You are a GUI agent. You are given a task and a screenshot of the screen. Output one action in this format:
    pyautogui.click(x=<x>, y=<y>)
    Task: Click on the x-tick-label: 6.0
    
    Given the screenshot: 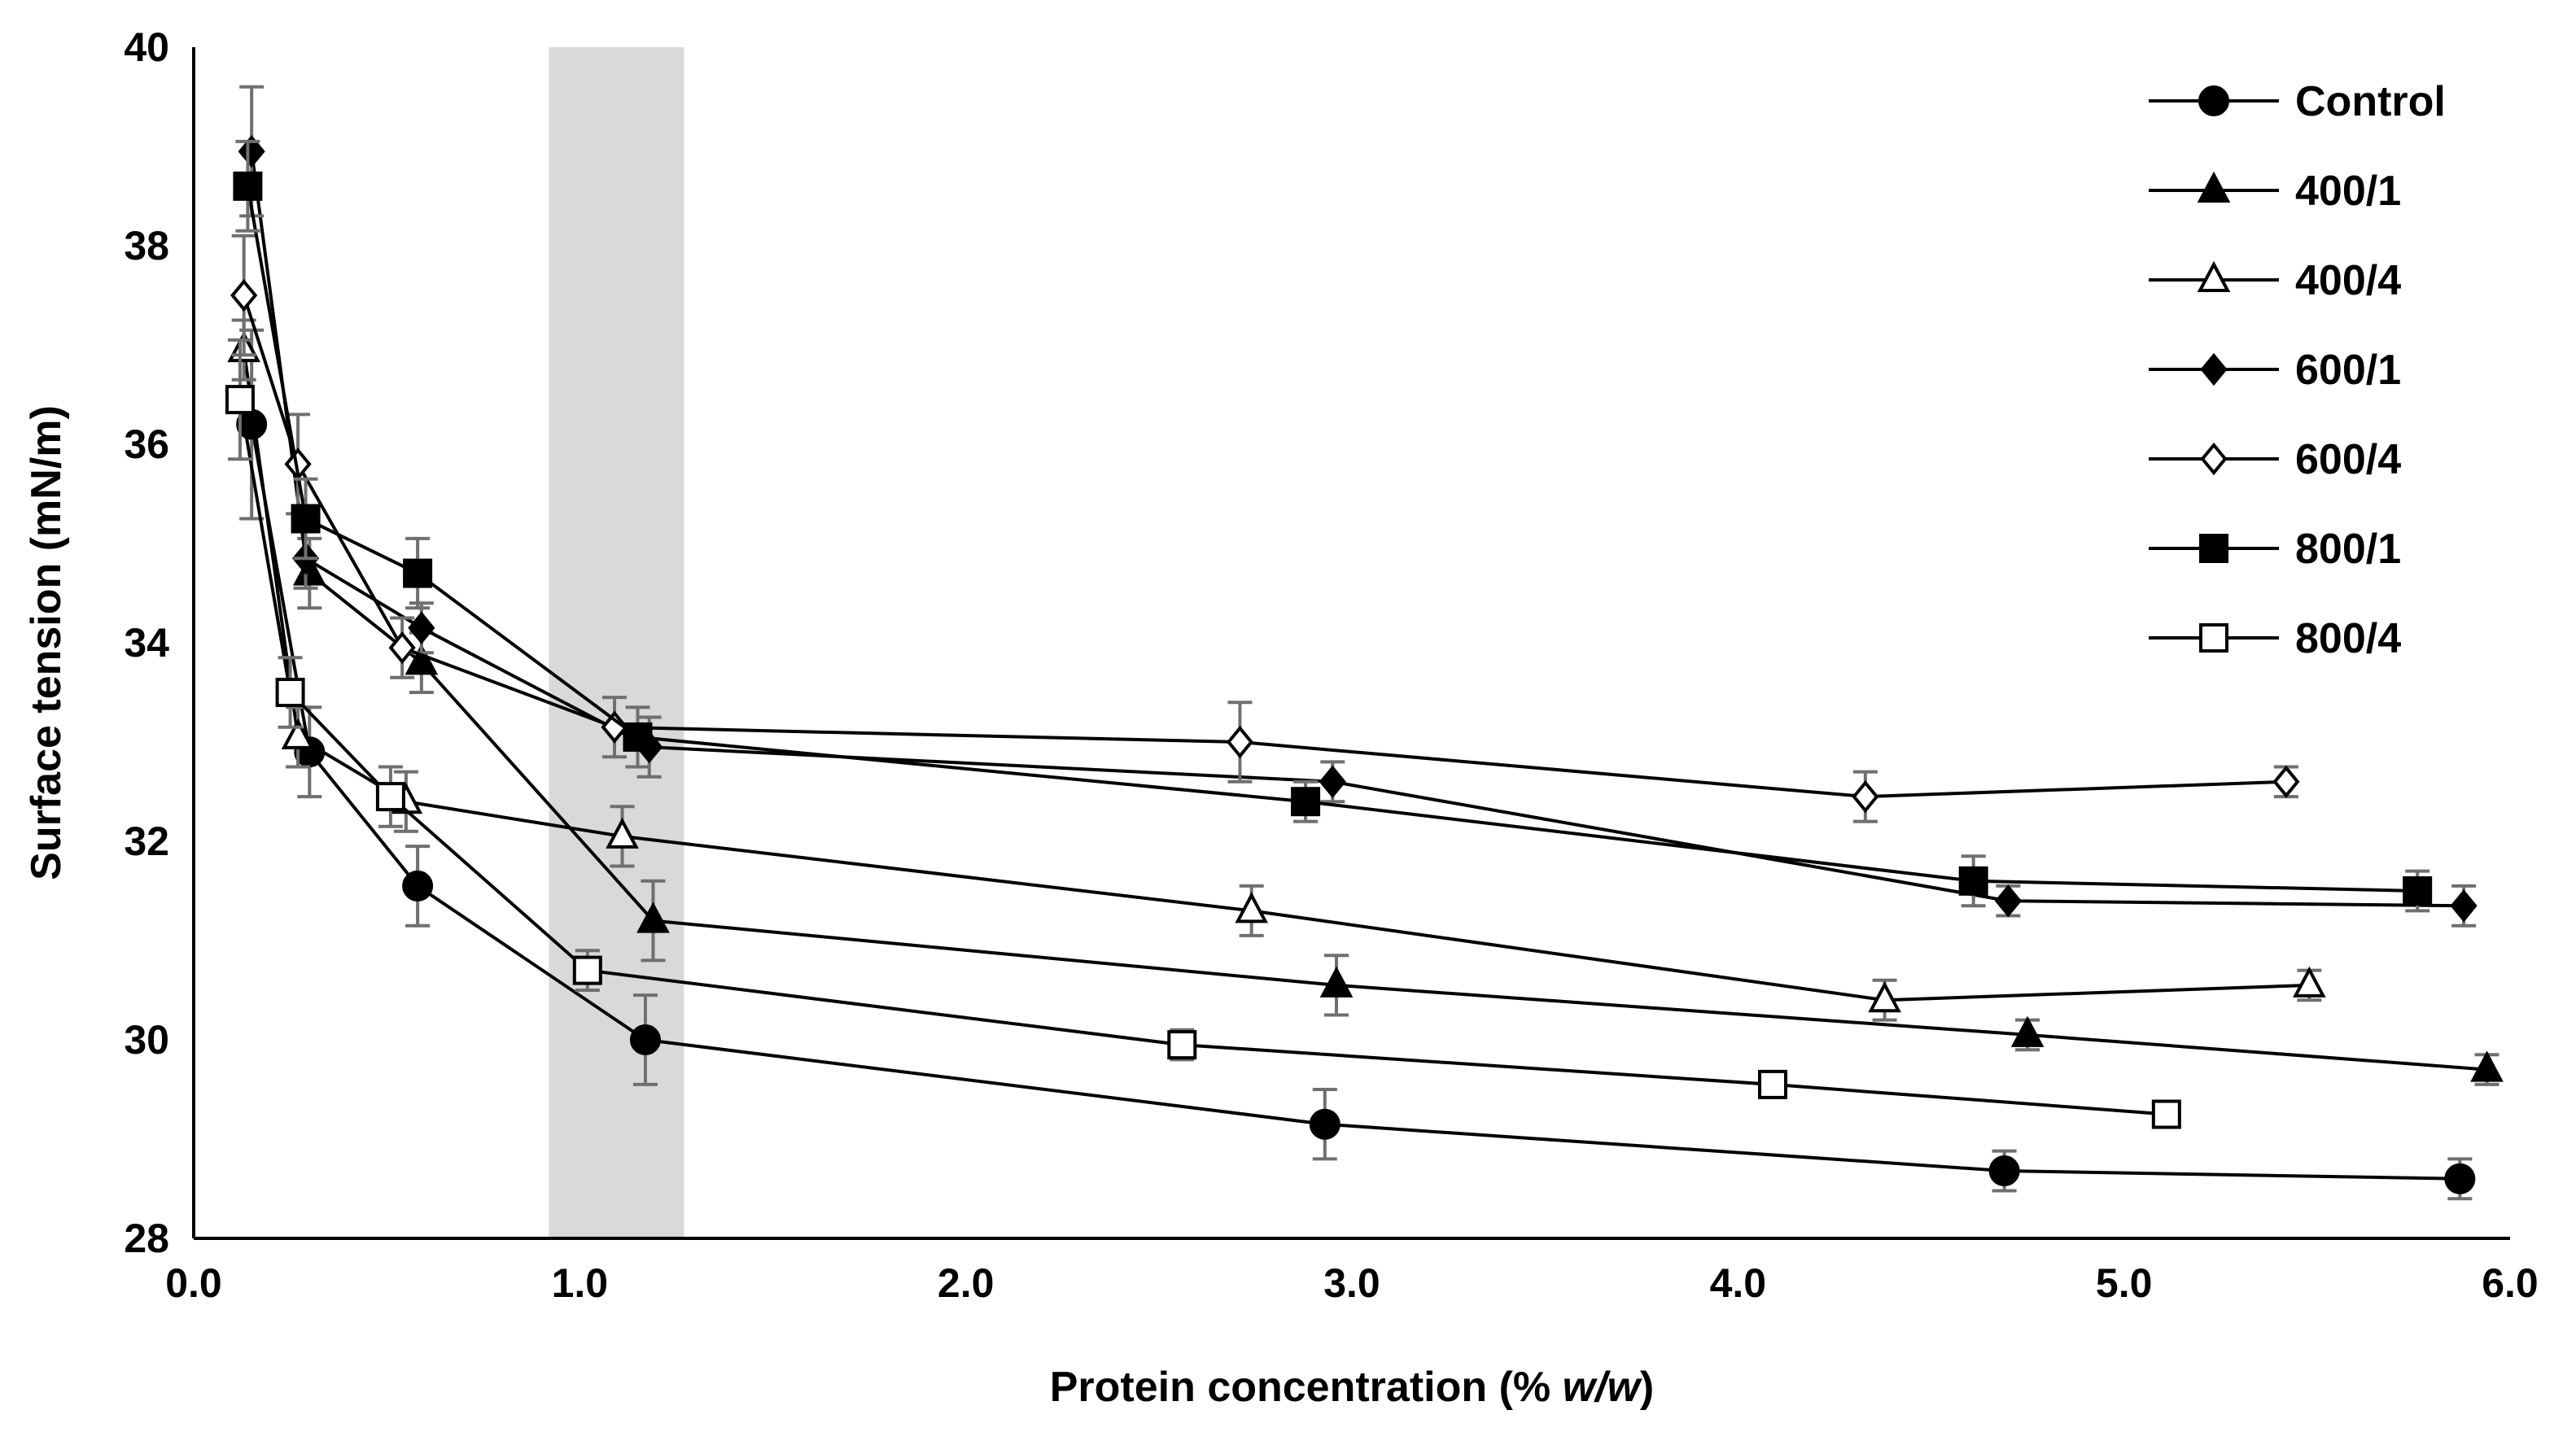 What is the action you would take?
    pyautogui.click(x=2510, y=1283)
    